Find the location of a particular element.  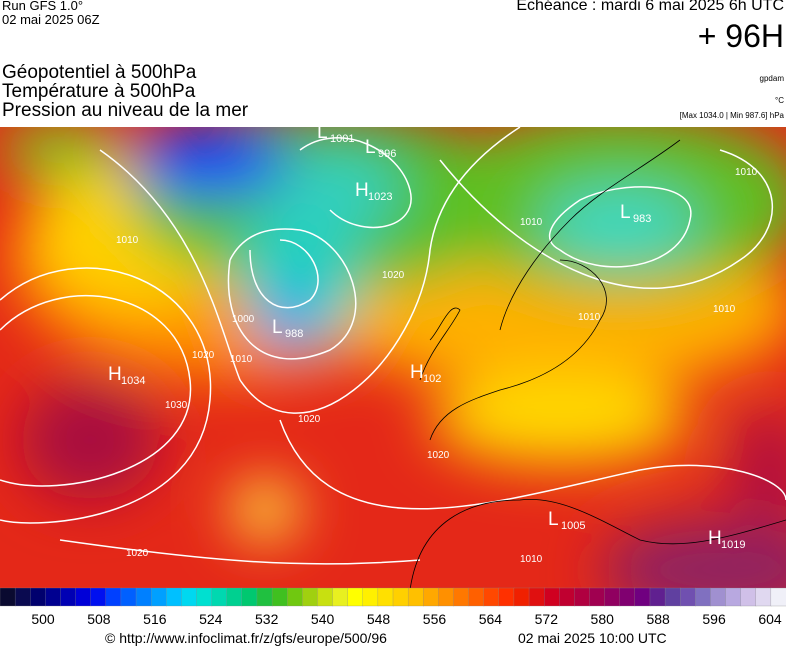

pressure-center: H 1019 is located at coordinates (726, 539).